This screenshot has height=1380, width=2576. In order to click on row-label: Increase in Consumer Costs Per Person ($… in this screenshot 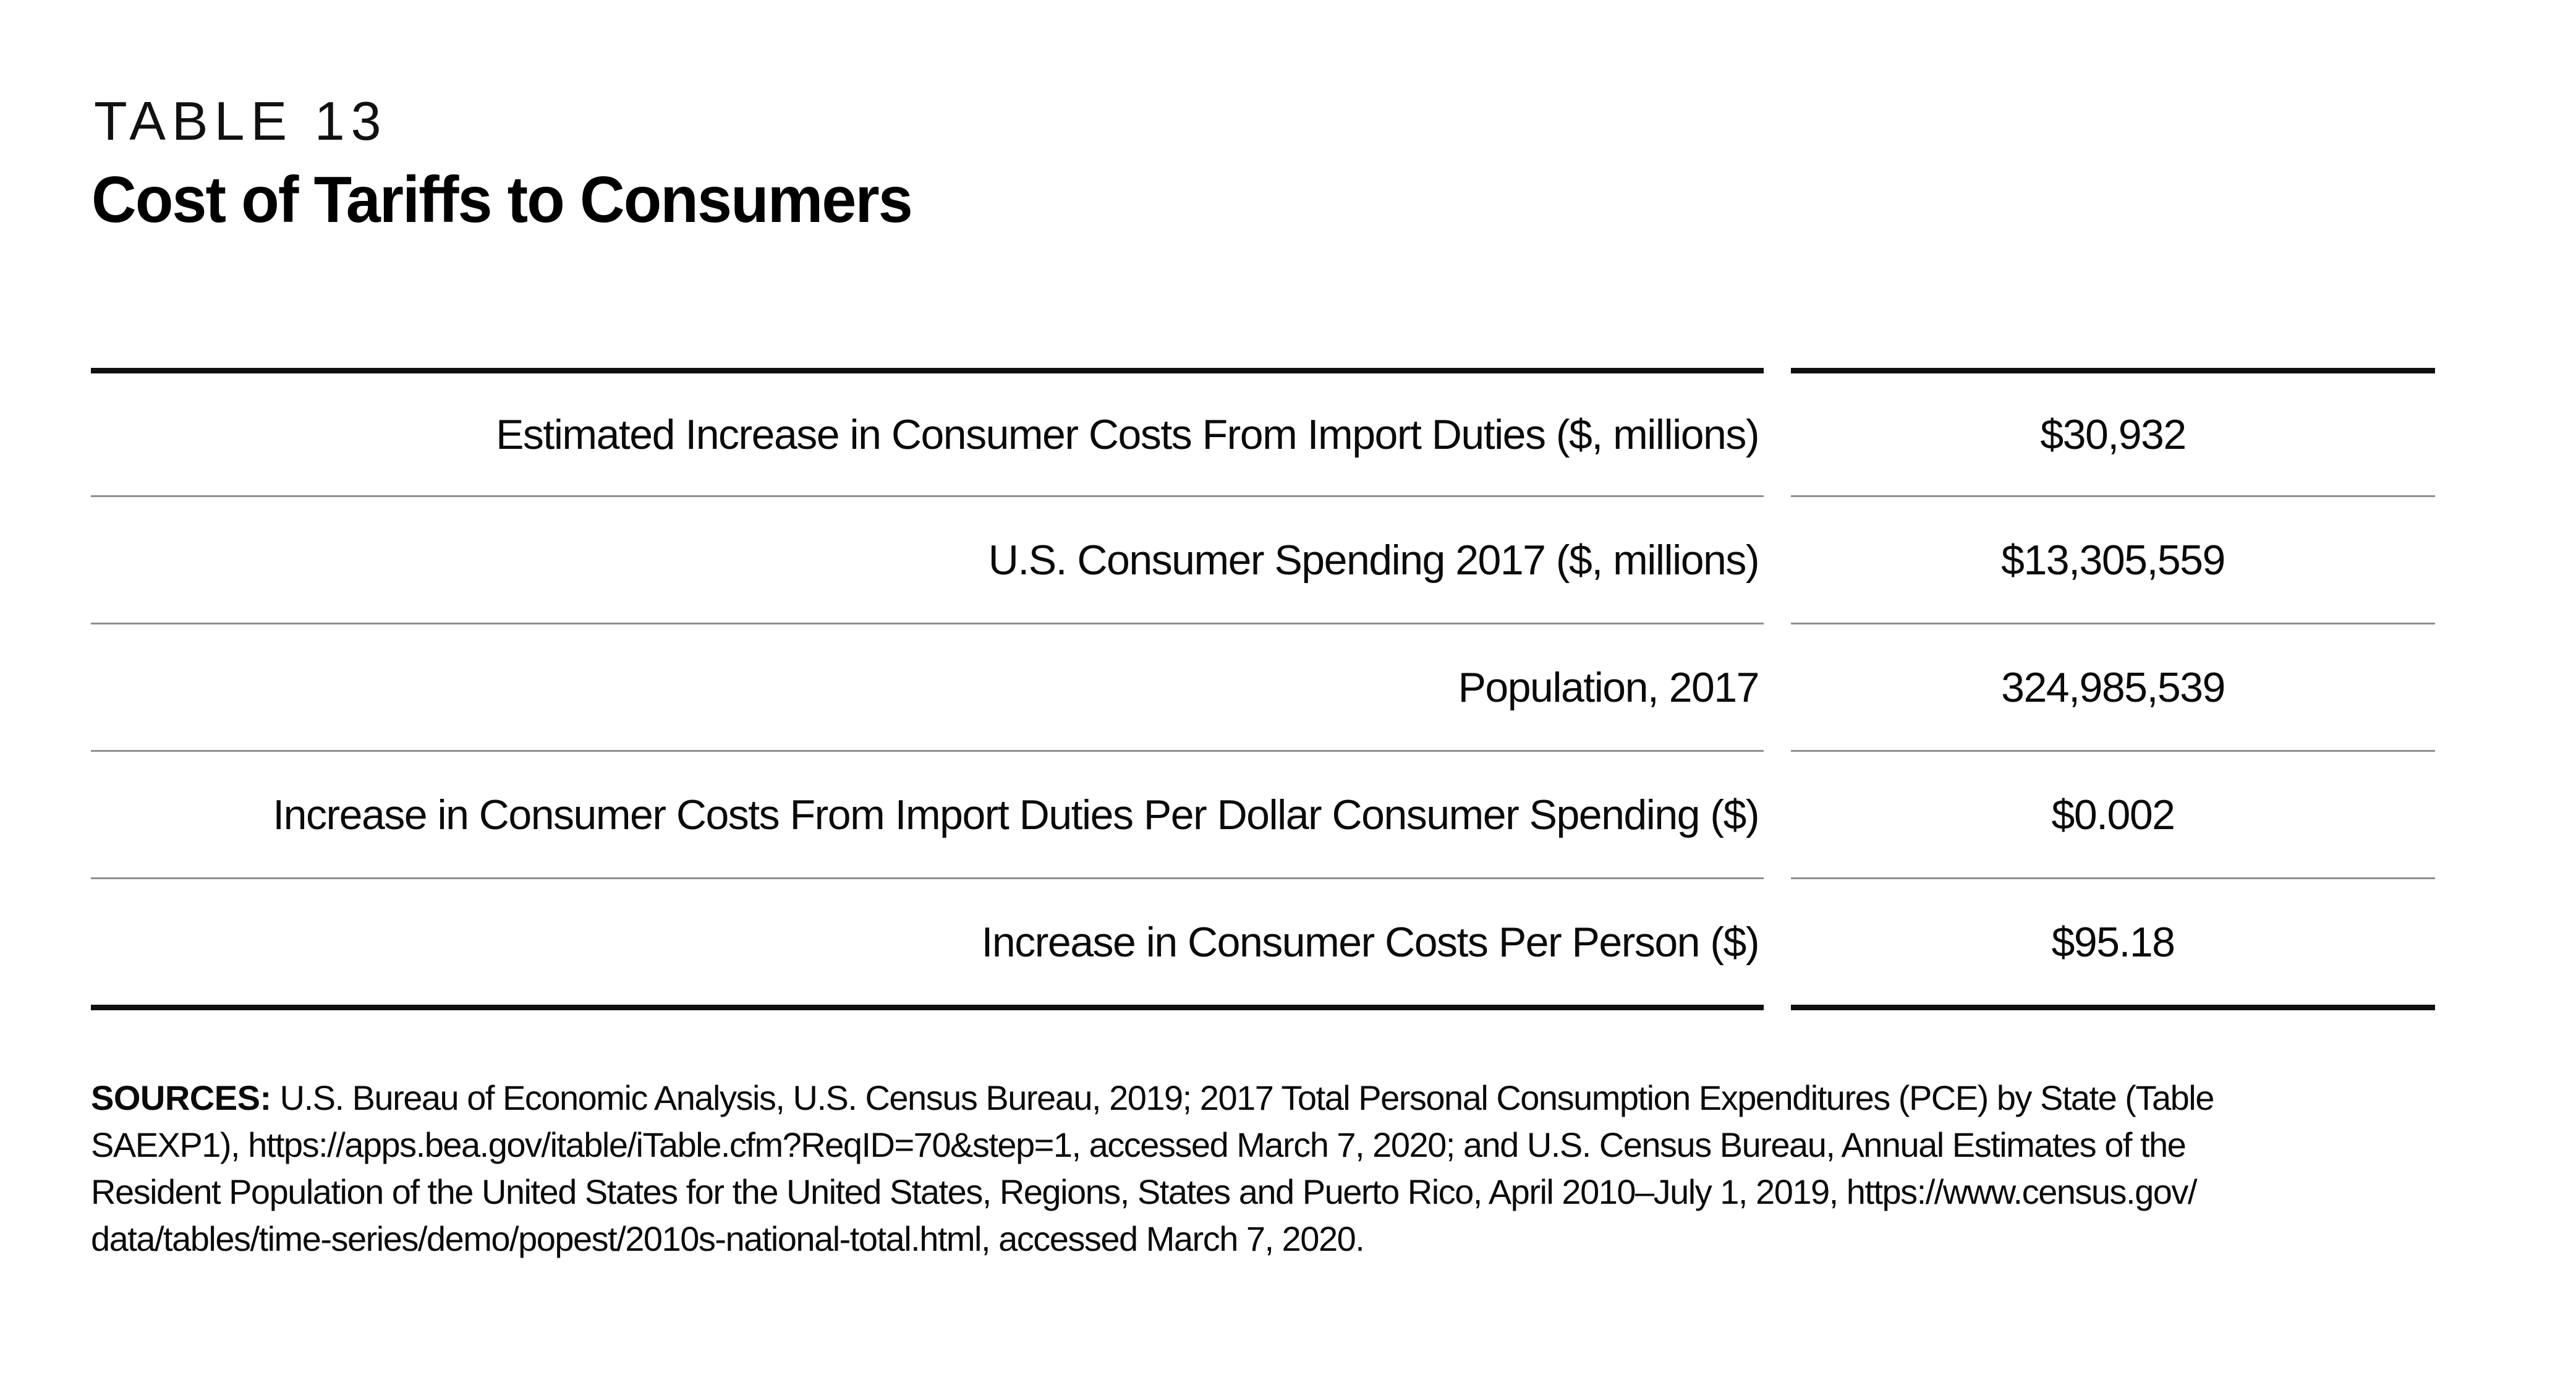, I will do `click(1370, 942)`.